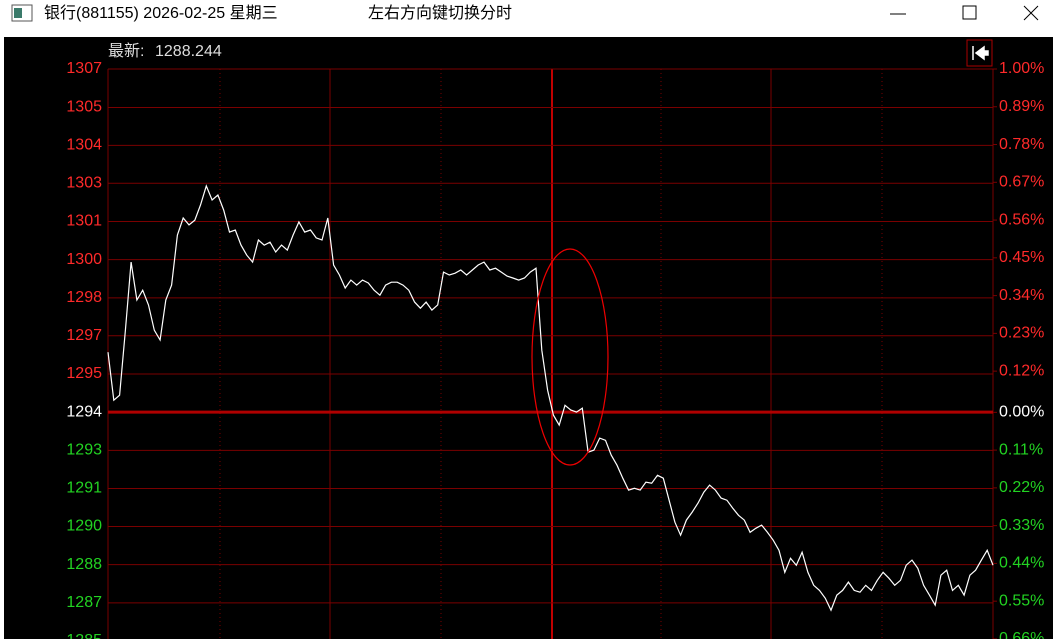  Describe the element at coordinates (1021, 449) in the screenshot. I see `y2-tick-label: 0.11%` at that location.